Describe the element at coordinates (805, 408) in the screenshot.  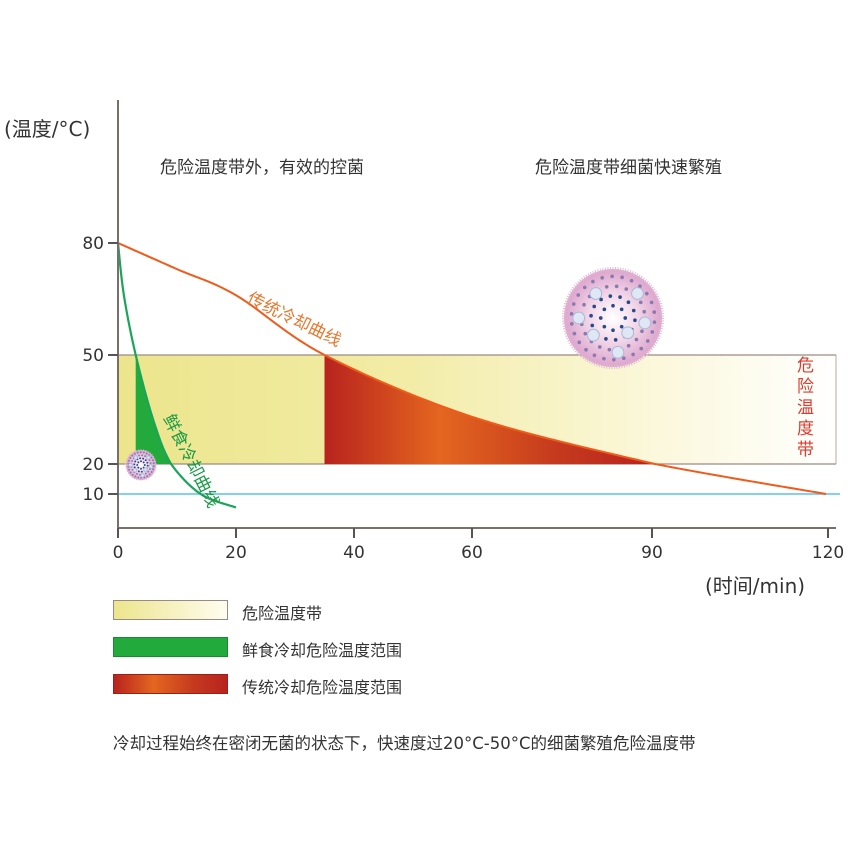
I see `danger-zone-label: 危险温度带` at that location.